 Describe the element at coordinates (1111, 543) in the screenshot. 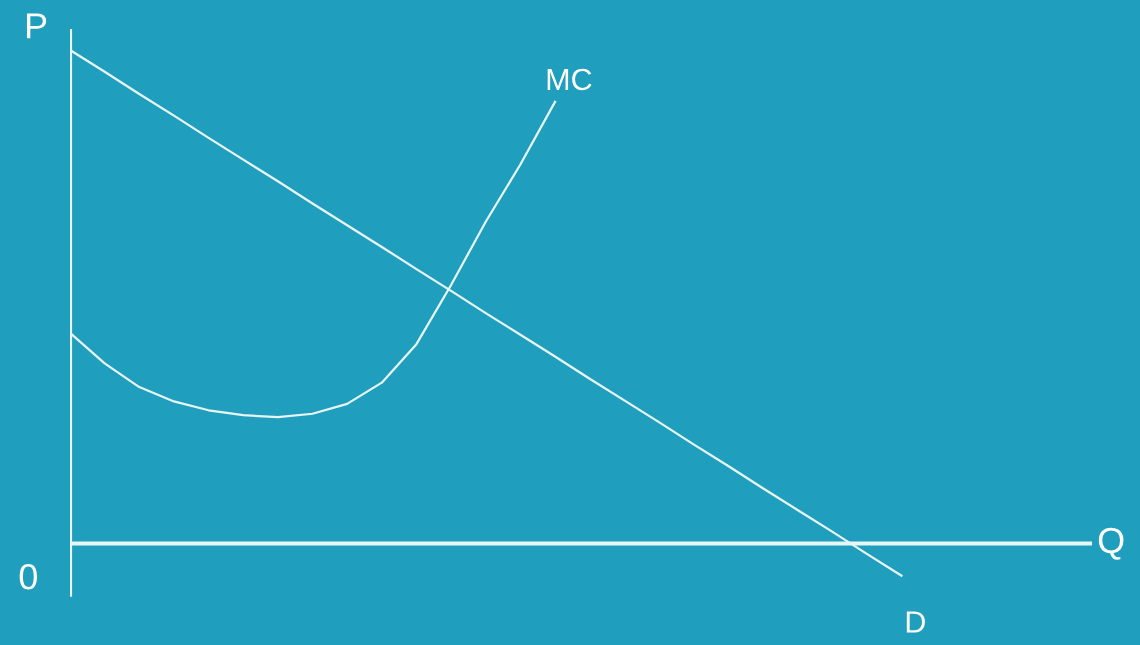

I see `x-axis-title: Q` at that location.